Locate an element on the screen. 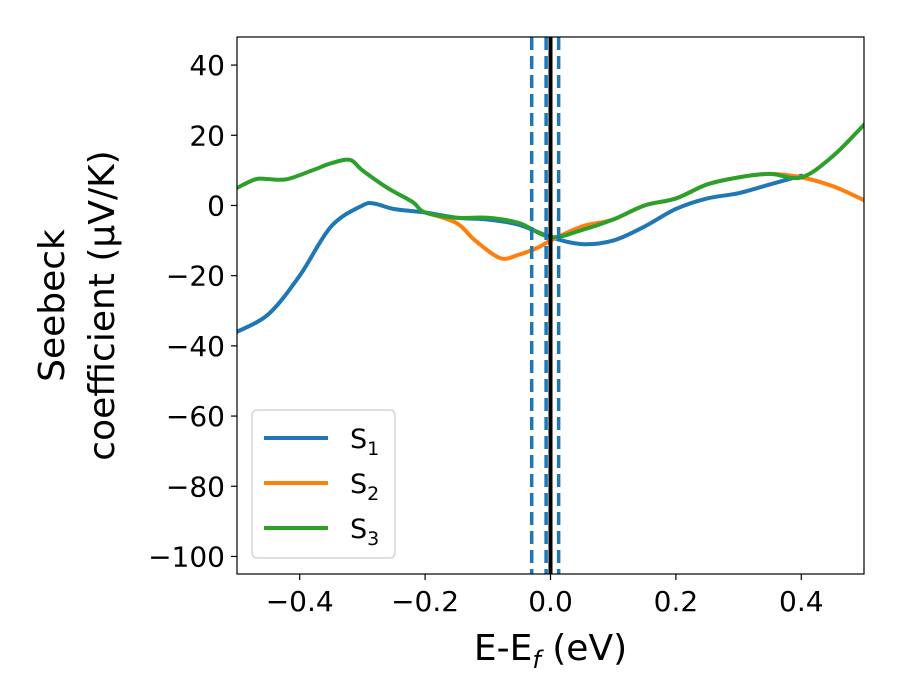 This screenshot has height=700, width=900. y-tick-label: 0 is located at coordinates (216, 205).